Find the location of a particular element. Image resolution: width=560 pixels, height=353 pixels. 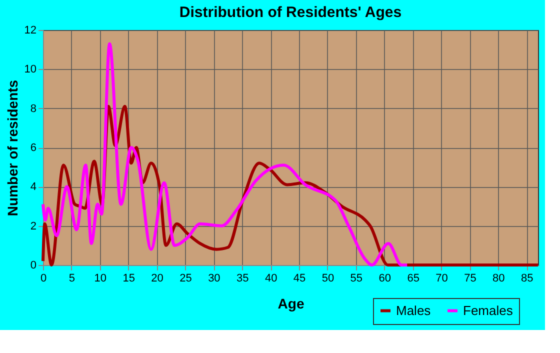

y-tick-label: 8 is located at coordinates (33, 108).